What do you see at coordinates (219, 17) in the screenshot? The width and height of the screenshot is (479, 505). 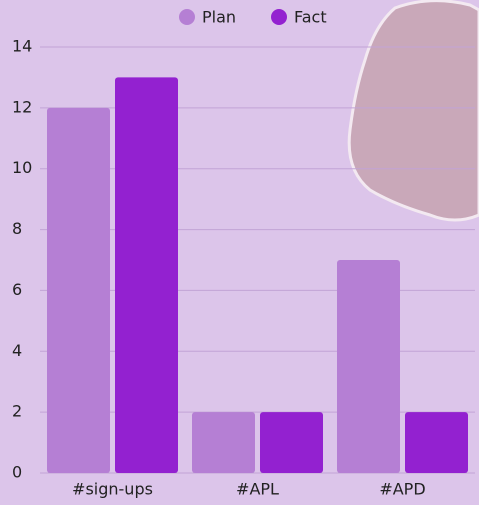 I see `legend-label: Plan` at bounding box center [219, 17].